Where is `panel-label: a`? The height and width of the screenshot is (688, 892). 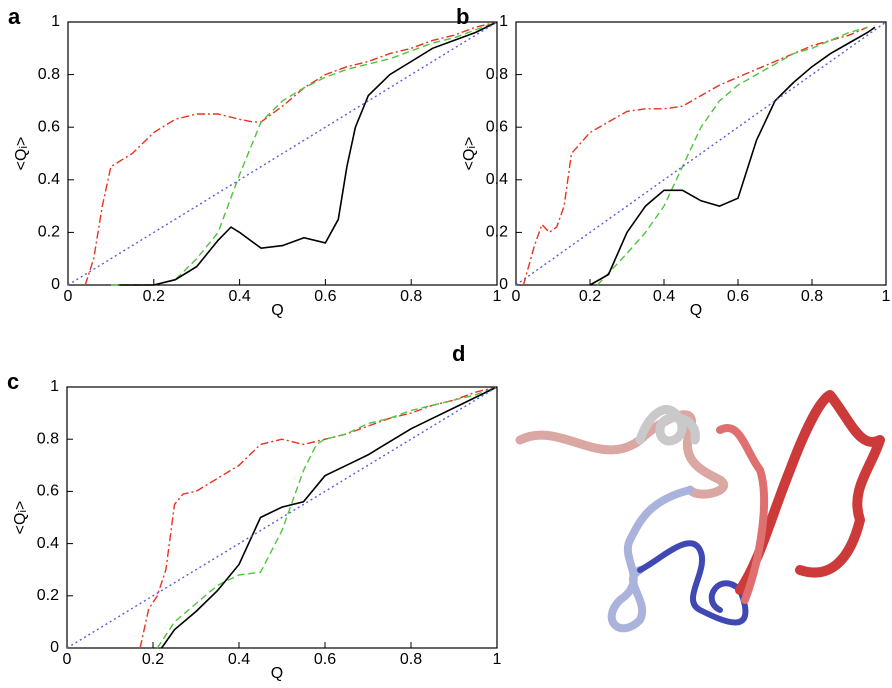 panel-label: a is located at coordinates (14, 16).